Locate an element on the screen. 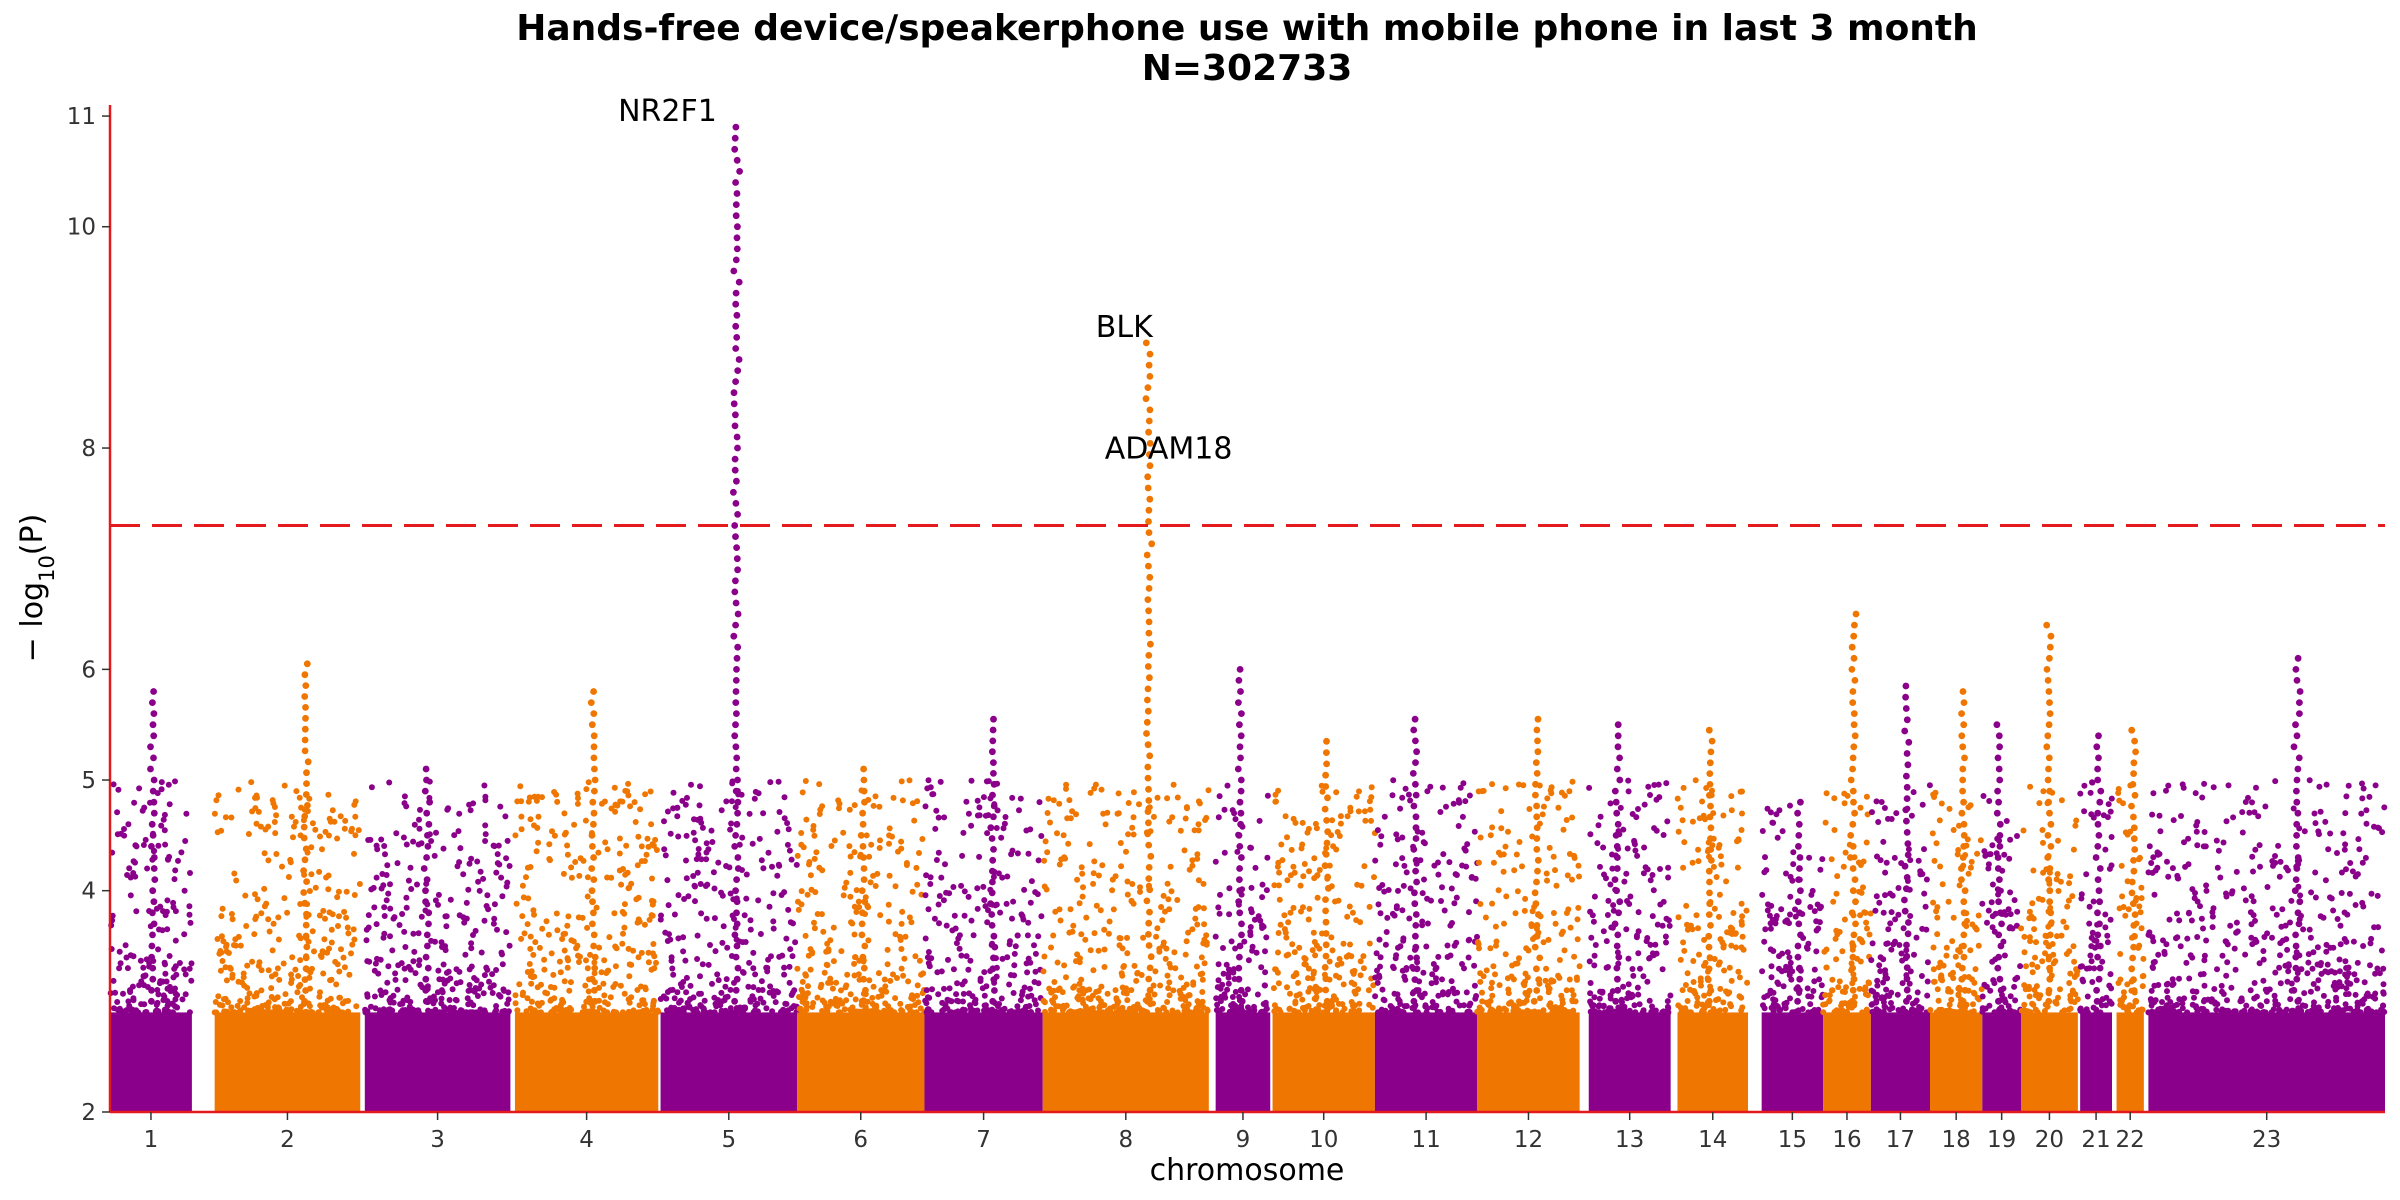 The height and width of the screenshot is (1200, 2400). chromosome-6-band is located at coordinates (861, 1062).